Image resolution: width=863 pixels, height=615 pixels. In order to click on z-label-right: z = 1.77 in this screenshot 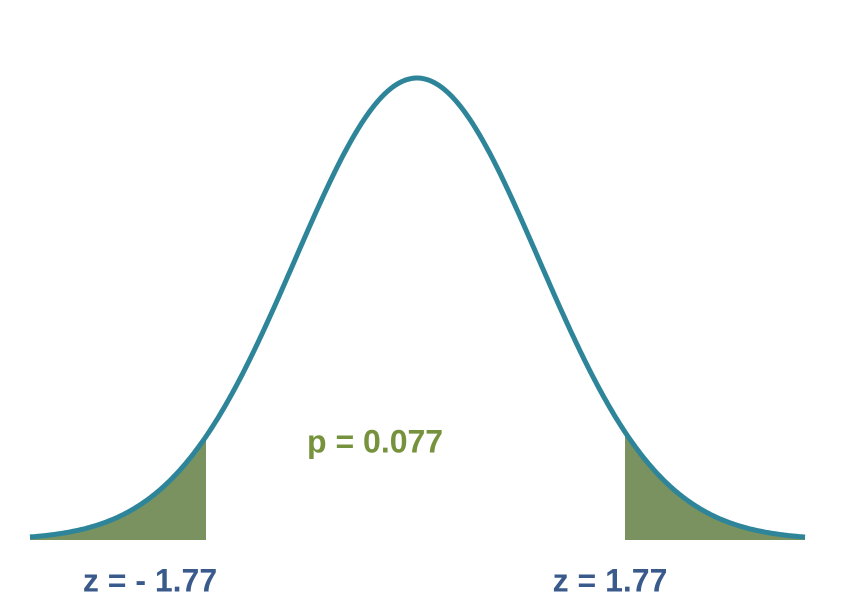, I will do `click(610, 580)`.